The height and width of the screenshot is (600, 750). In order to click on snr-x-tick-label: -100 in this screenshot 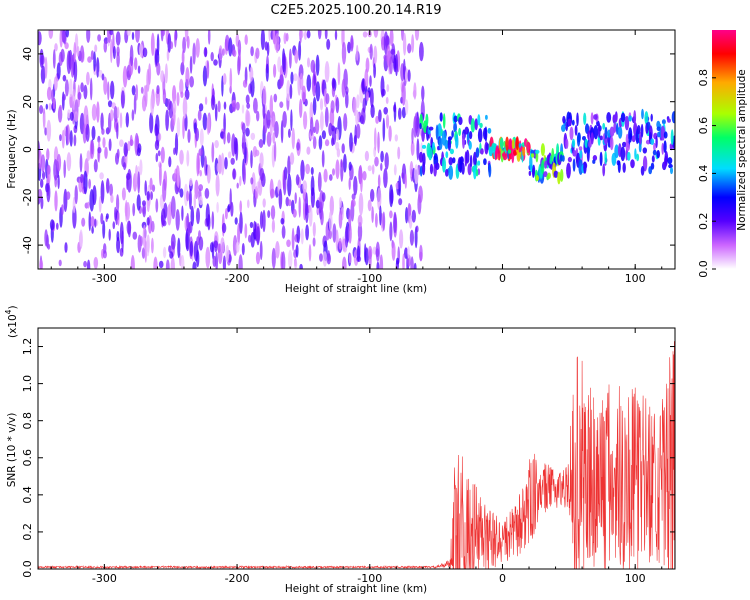, I will do `click(369, 578)`.